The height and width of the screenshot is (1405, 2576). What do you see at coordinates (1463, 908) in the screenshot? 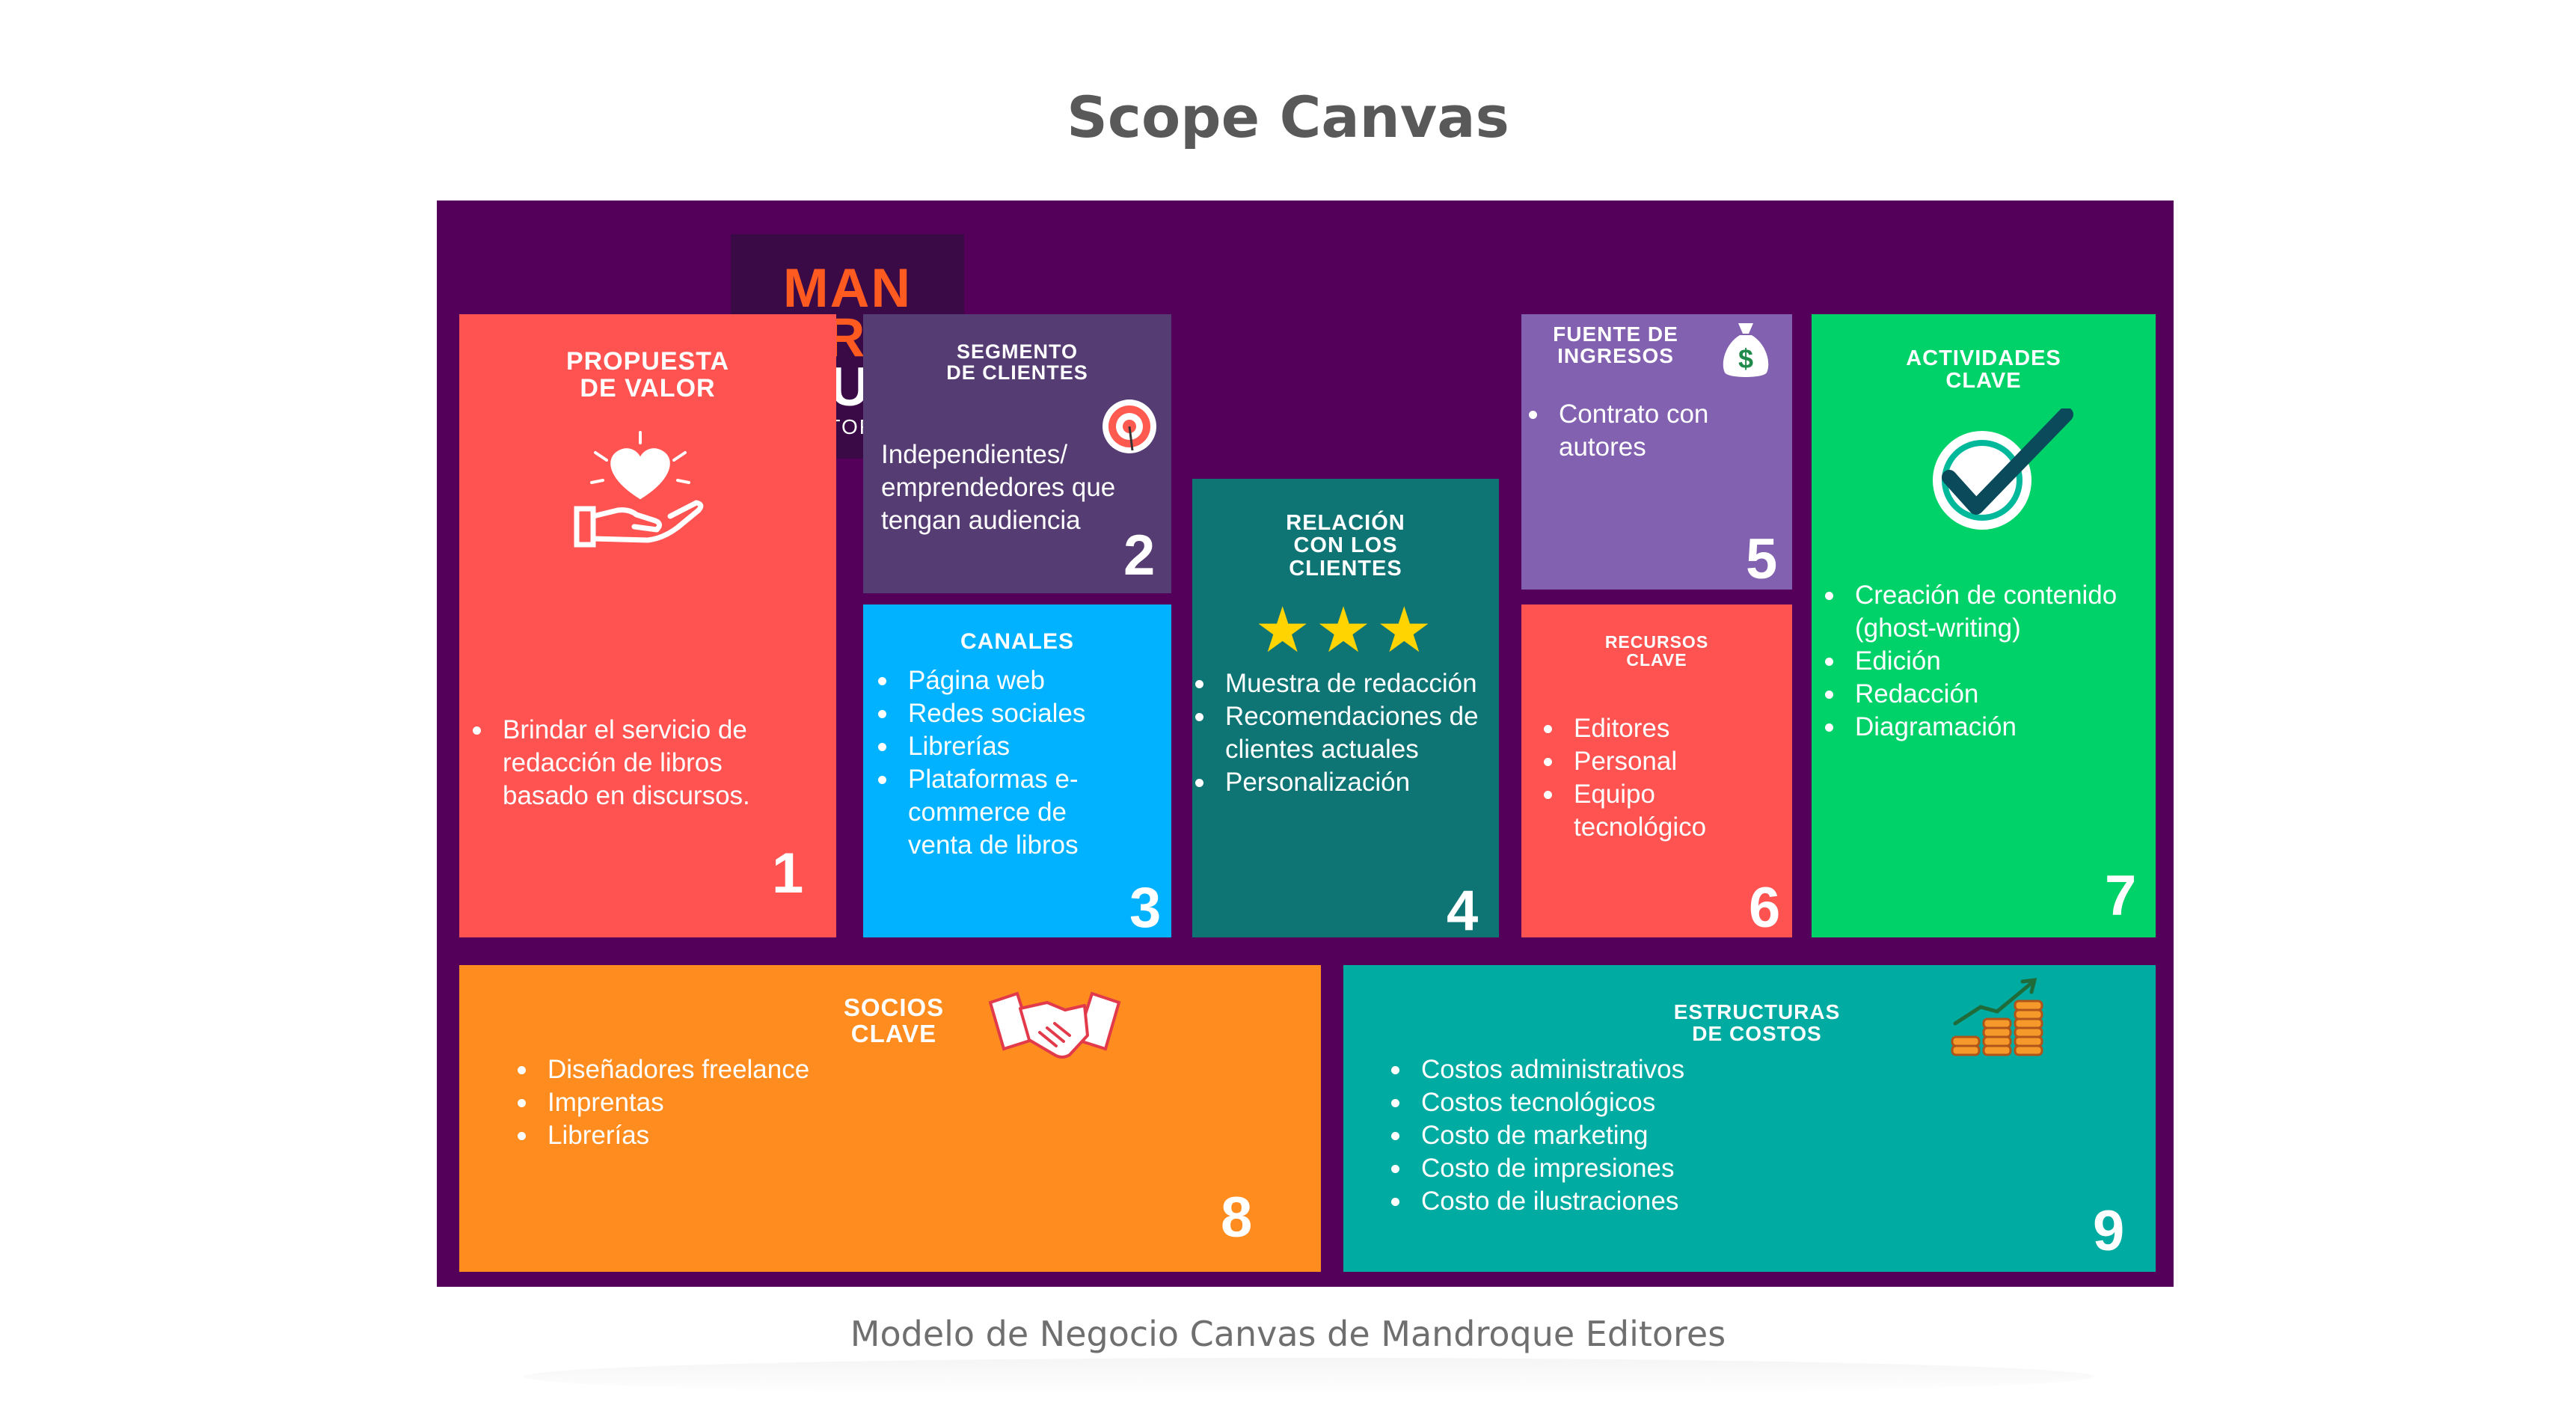
I see `block-number: 4` at bounding box center [1463, 908].